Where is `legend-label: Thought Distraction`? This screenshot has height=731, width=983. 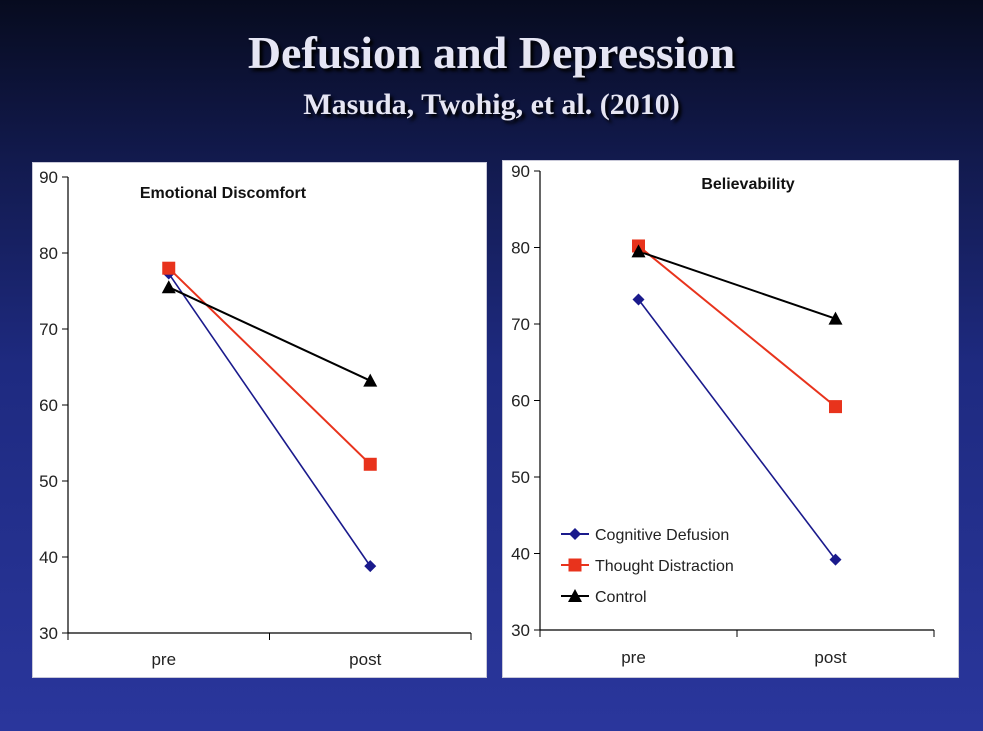
legend-label: Thought Distraction is located at coordinates (664, 566).